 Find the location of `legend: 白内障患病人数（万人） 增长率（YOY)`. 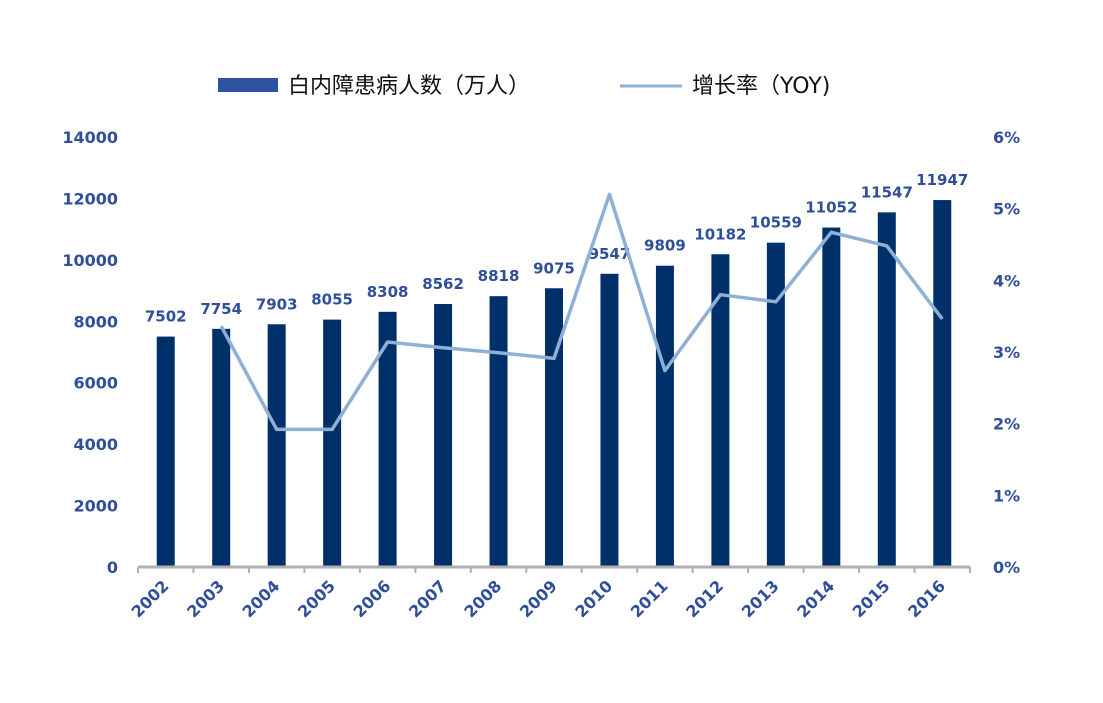

legend: 白内障患病人数（万人） 增长率（YOY) is located at coordinates (524, 86).